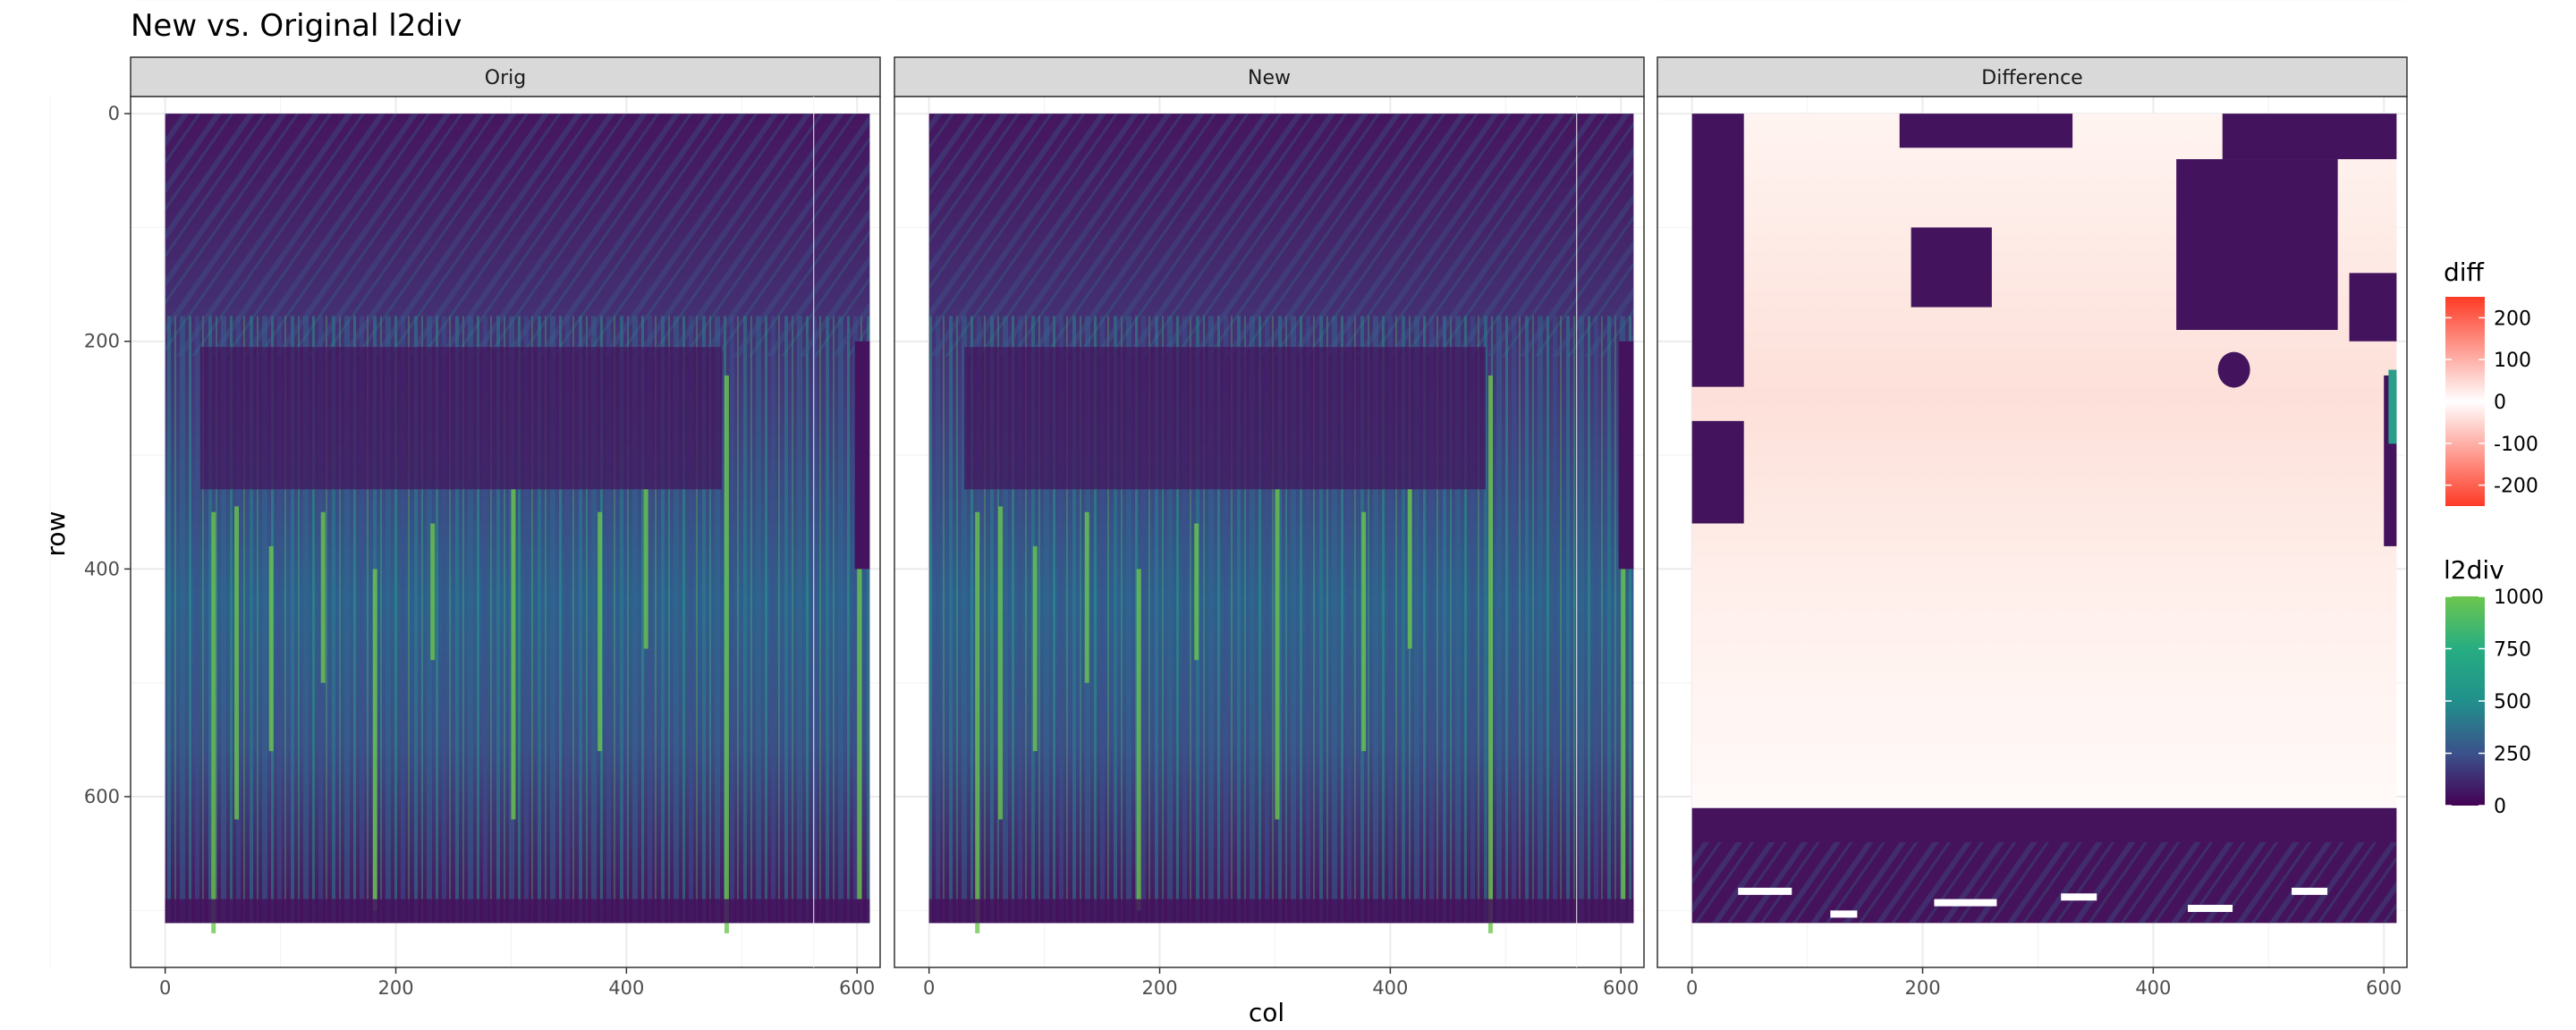 Image resolution: width=2576 pixels, height=1030 pixels. Describe the element at coordinates (114, 113) in the screenshot. I see `y-tick-label: 0` at that location.